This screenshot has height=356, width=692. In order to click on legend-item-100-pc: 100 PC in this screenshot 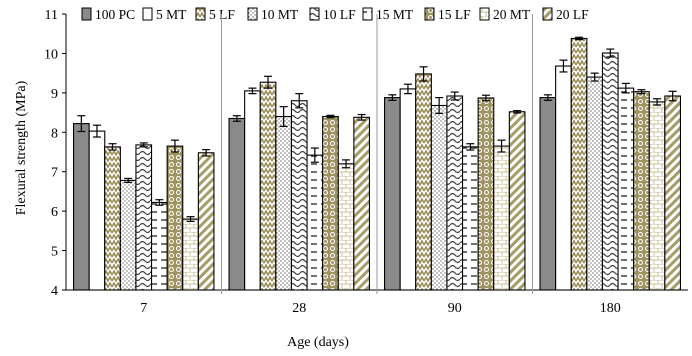, I will do `click(108, 14)`.